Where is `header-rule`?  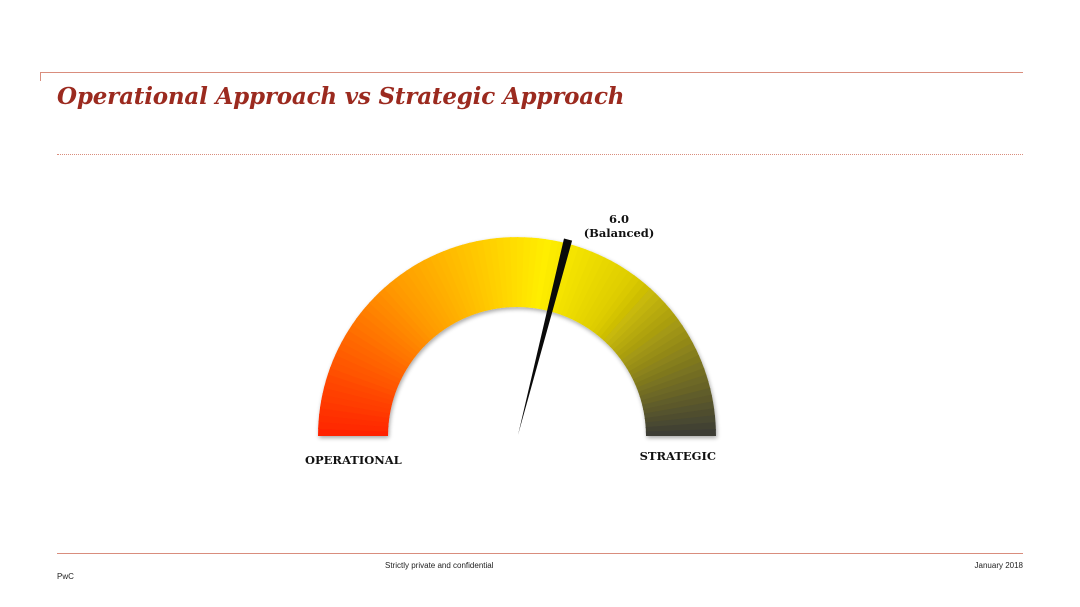 header-rule is located at coordinates (531, 72).